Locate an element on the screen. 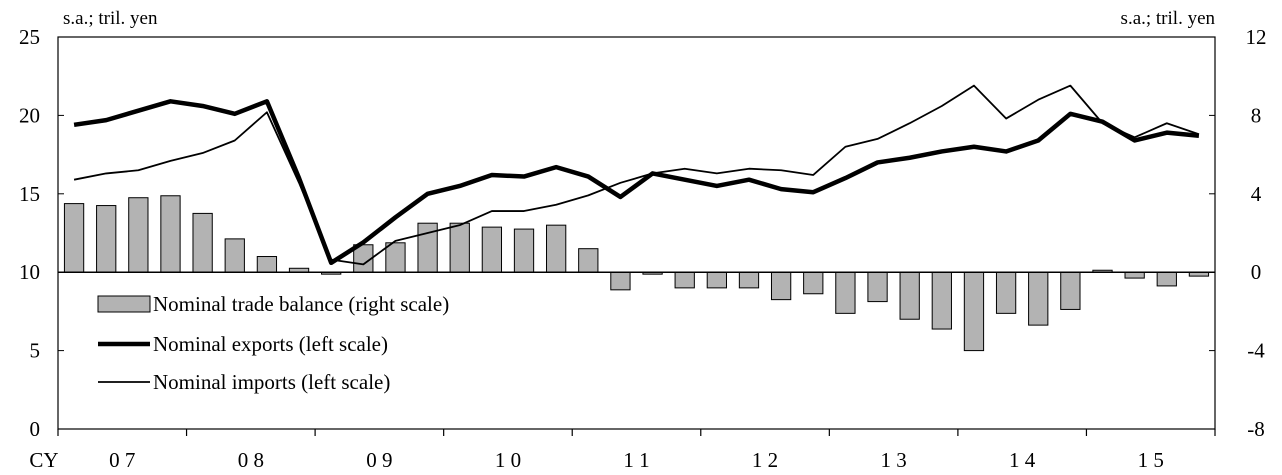  left-tick-label: 20 is located at coordinates (29, 115).